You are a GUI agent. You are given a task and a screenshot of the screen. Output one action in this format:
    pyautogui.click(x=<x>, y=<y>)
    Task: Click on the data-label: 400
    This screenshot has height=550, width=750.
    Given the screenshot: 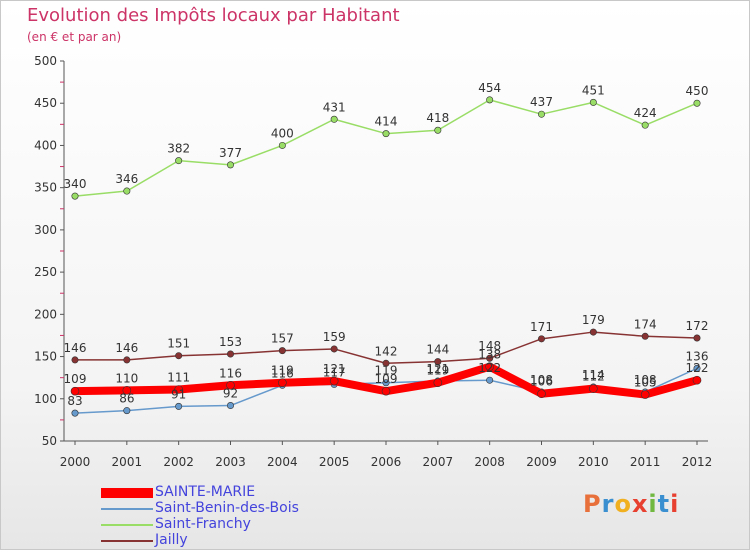 What is the action you would take?
    pyautogui.click(x=282, y=133)
    